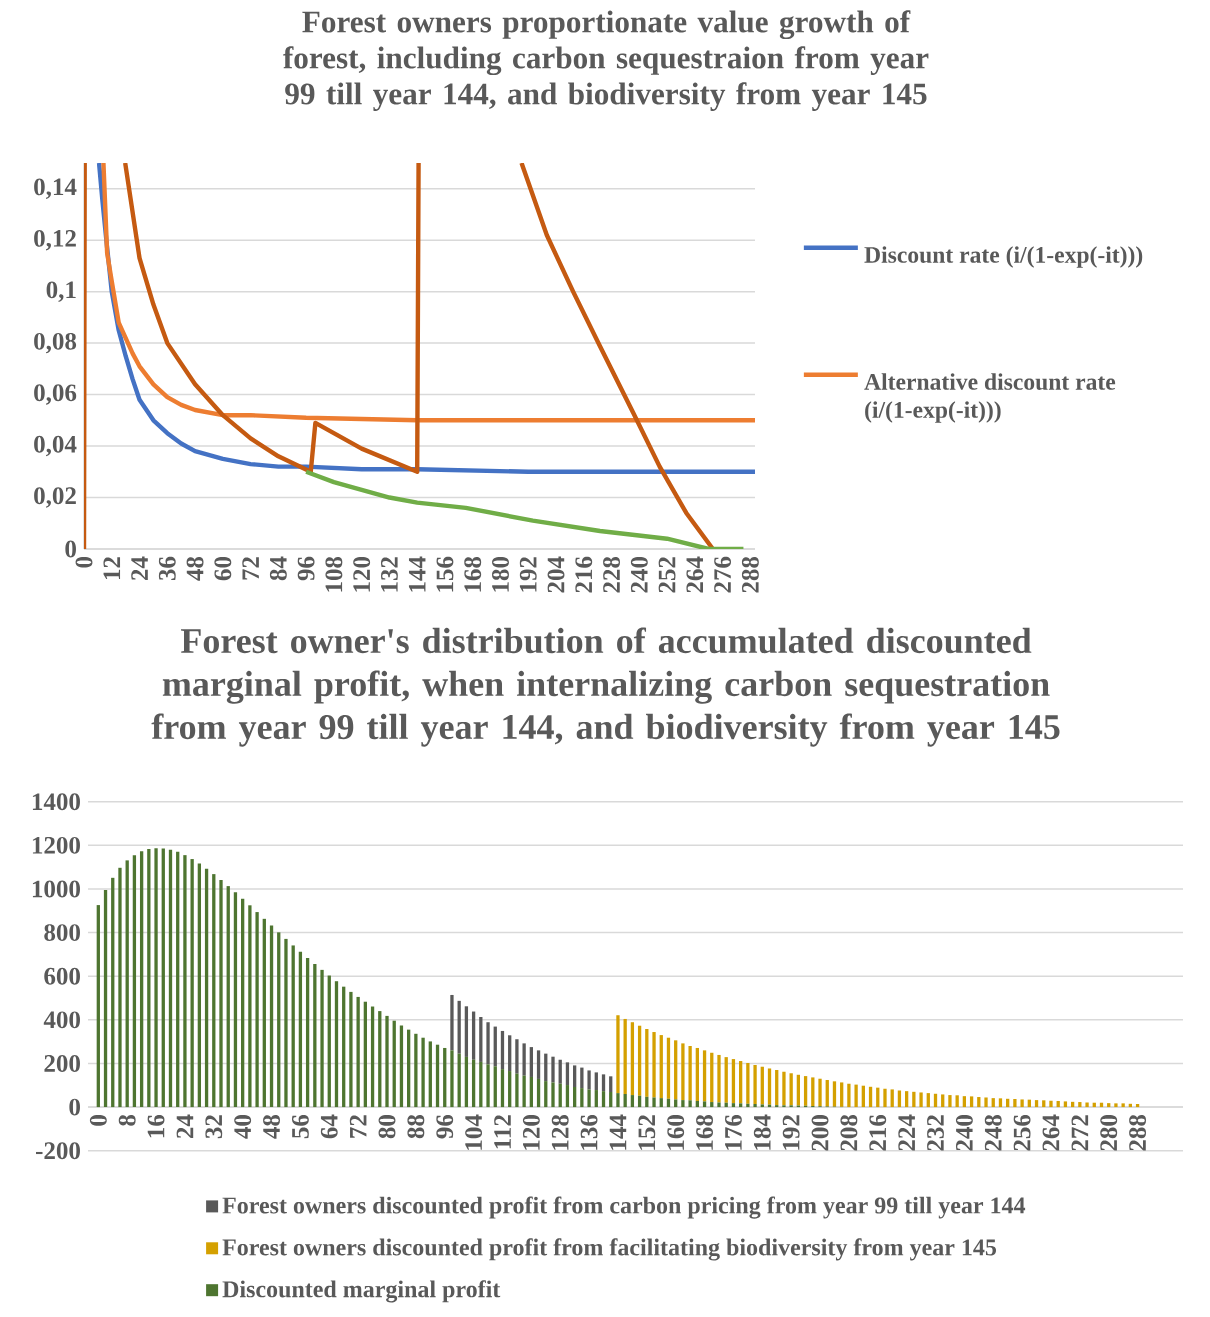  Describe the element at coordinates (300, 1126) in the screenshot. I see `x-tick-label: 56` at that location.